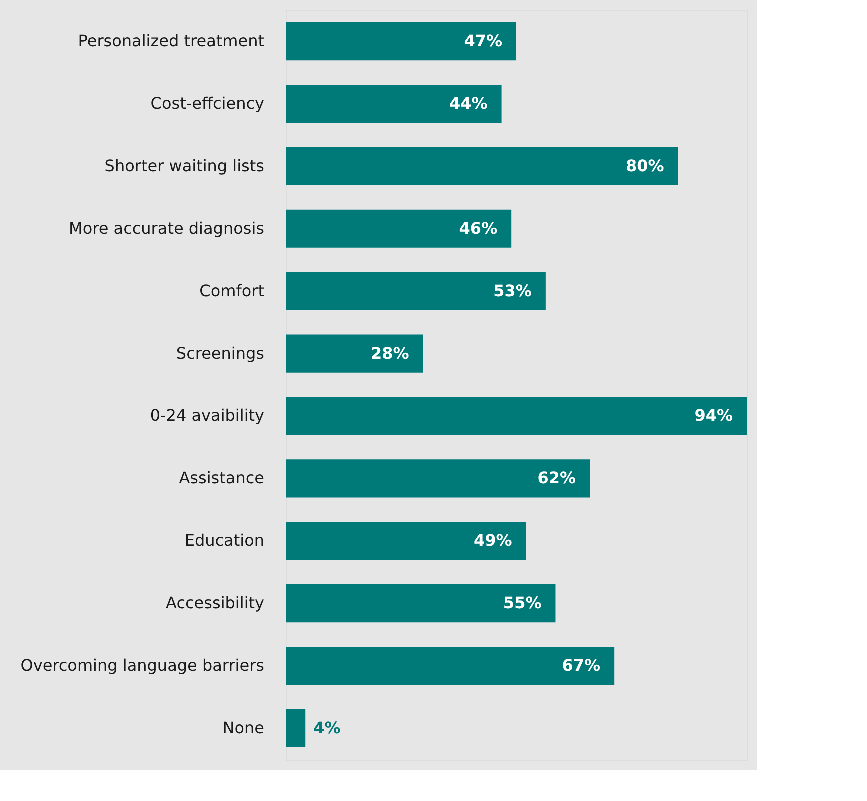 The image size is (867, 801). I want to click on y-tick-label: Personalized treatment, so click(171, 41).